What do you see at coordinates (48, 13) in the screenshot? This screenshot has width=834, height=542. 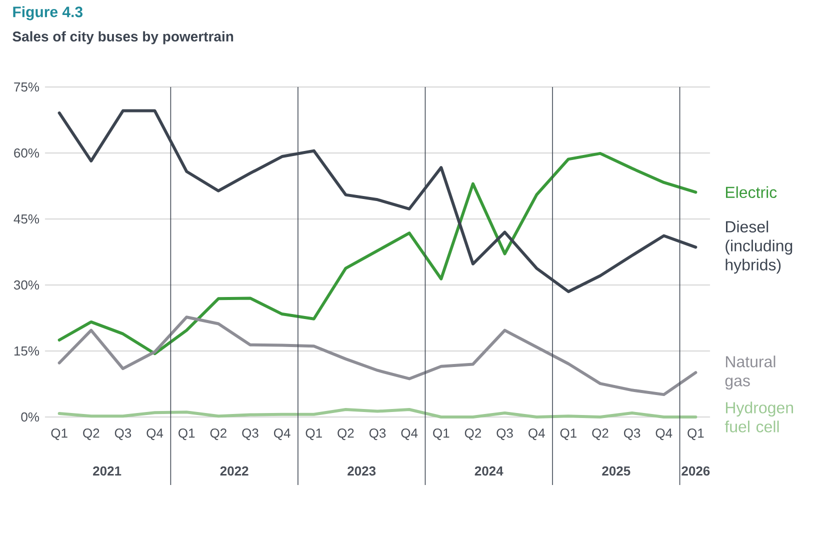 I see `chart-title: Figure 4.3` at bounding box center [48, 13].